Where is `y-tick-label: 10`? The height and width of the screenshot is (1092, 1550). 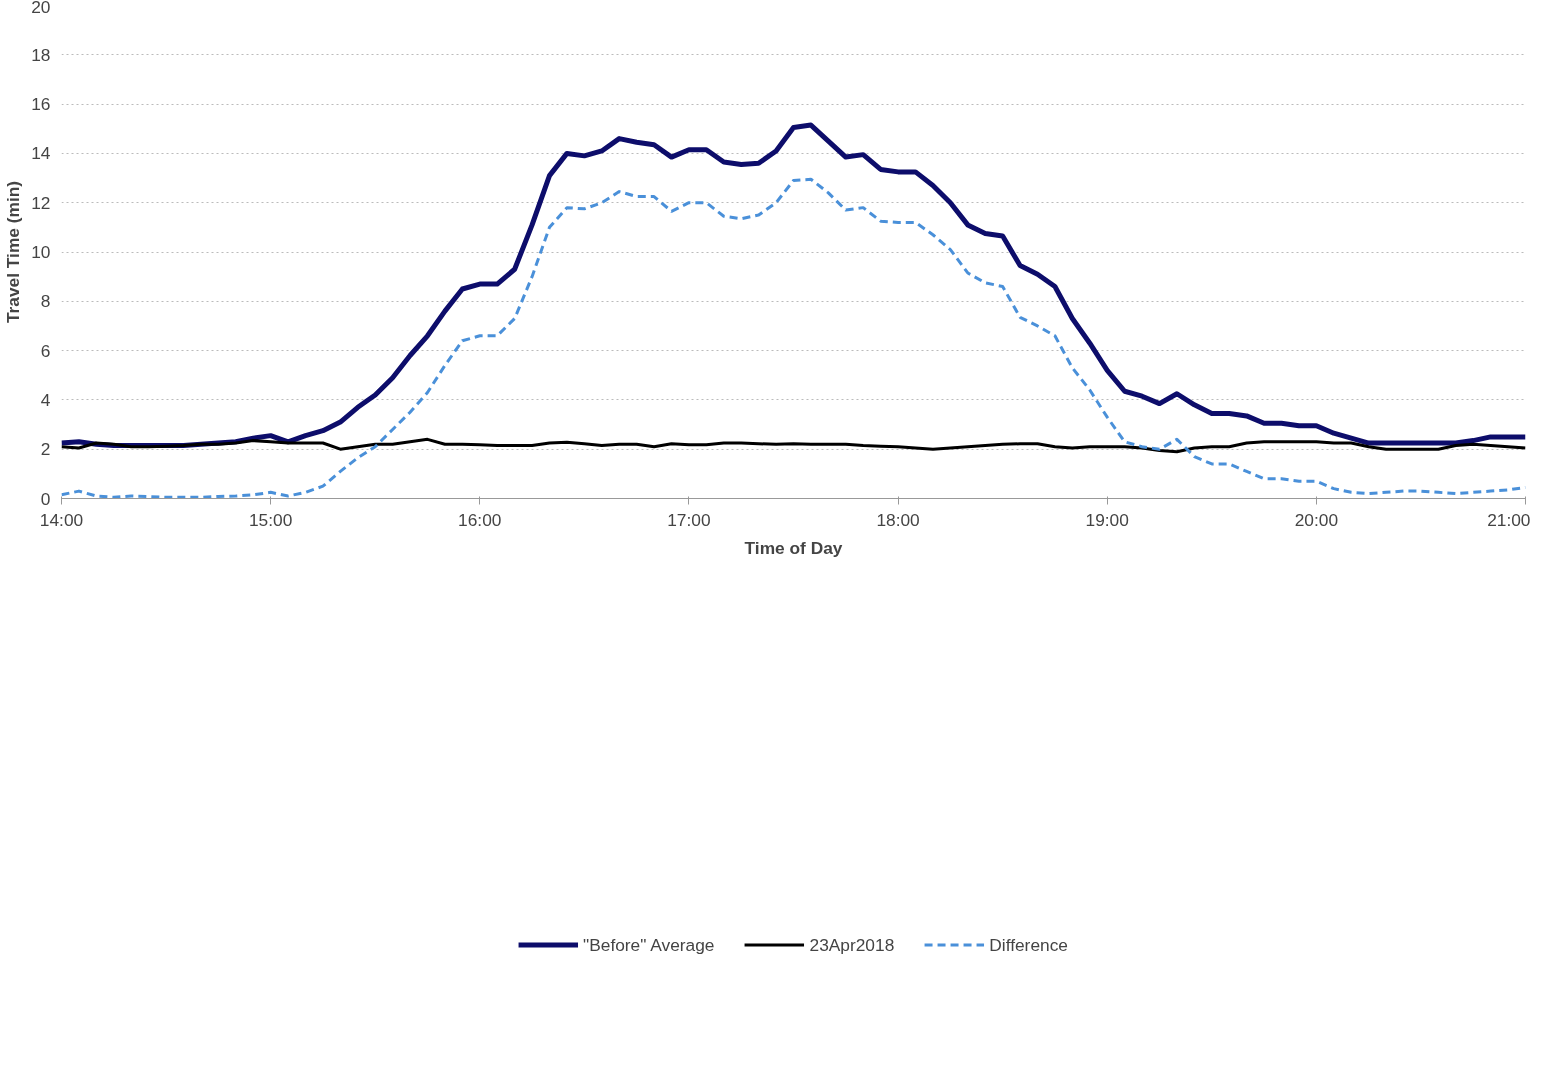
y-tick-label: 10 is located at coordinates (41, 252).